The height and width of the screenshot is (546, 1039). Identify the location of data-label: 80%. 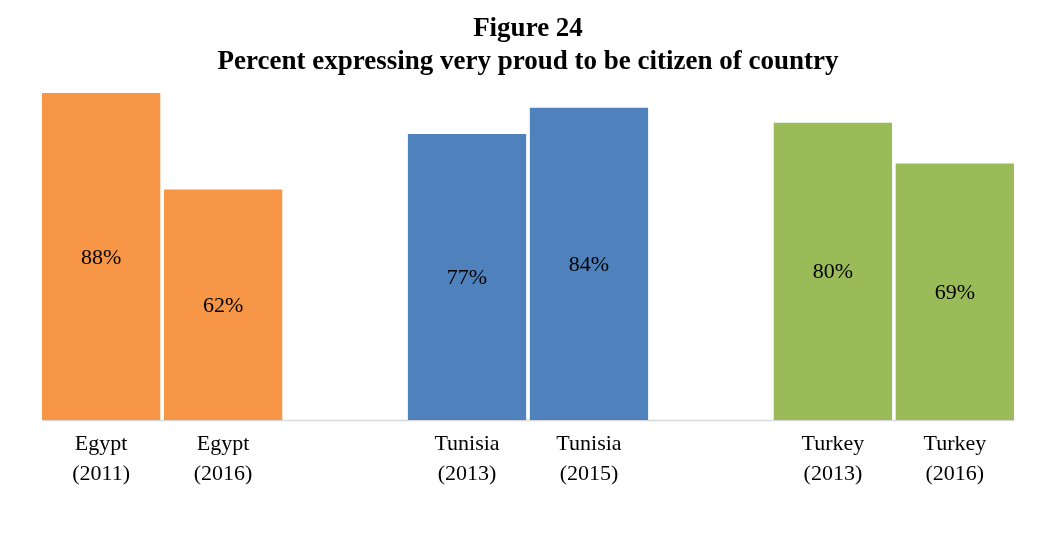
(833, 271).